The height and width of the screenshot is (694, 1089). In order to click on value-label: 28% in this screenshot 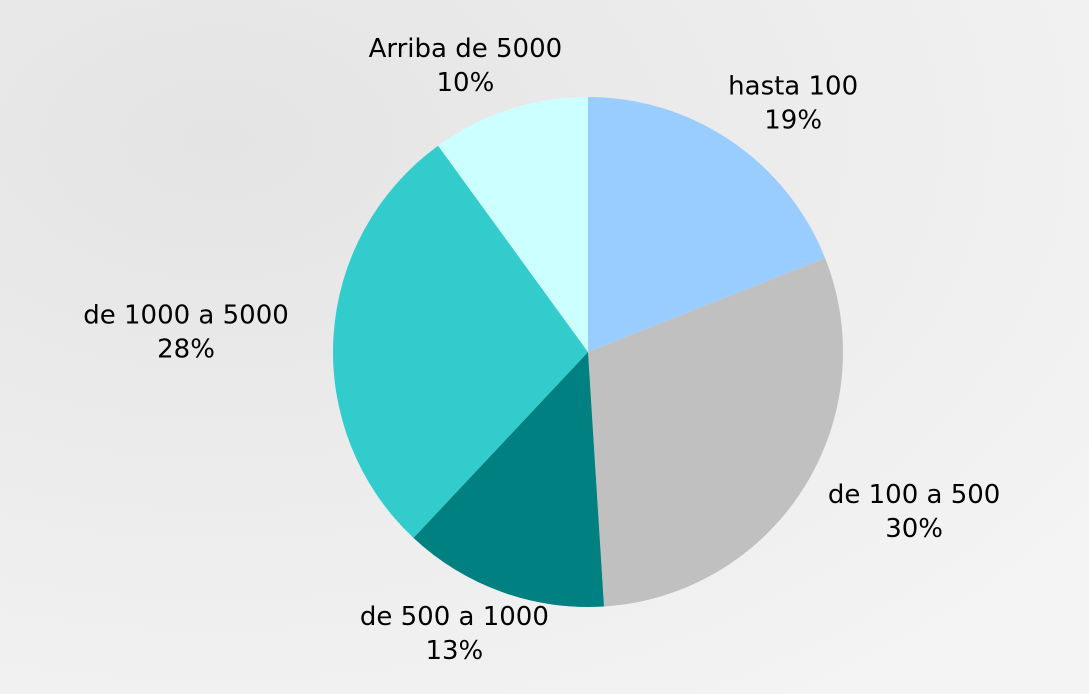, I will do `click(186, 350)`.